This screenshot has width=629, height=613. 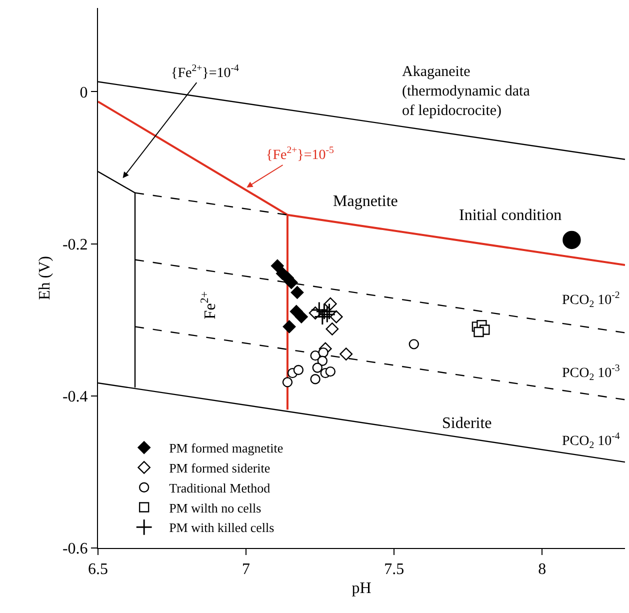 What do you see at coordinates (219, 468) in the screenshot?
I see `legend-label: PM formed siderite` at bounding box center [219, 468].